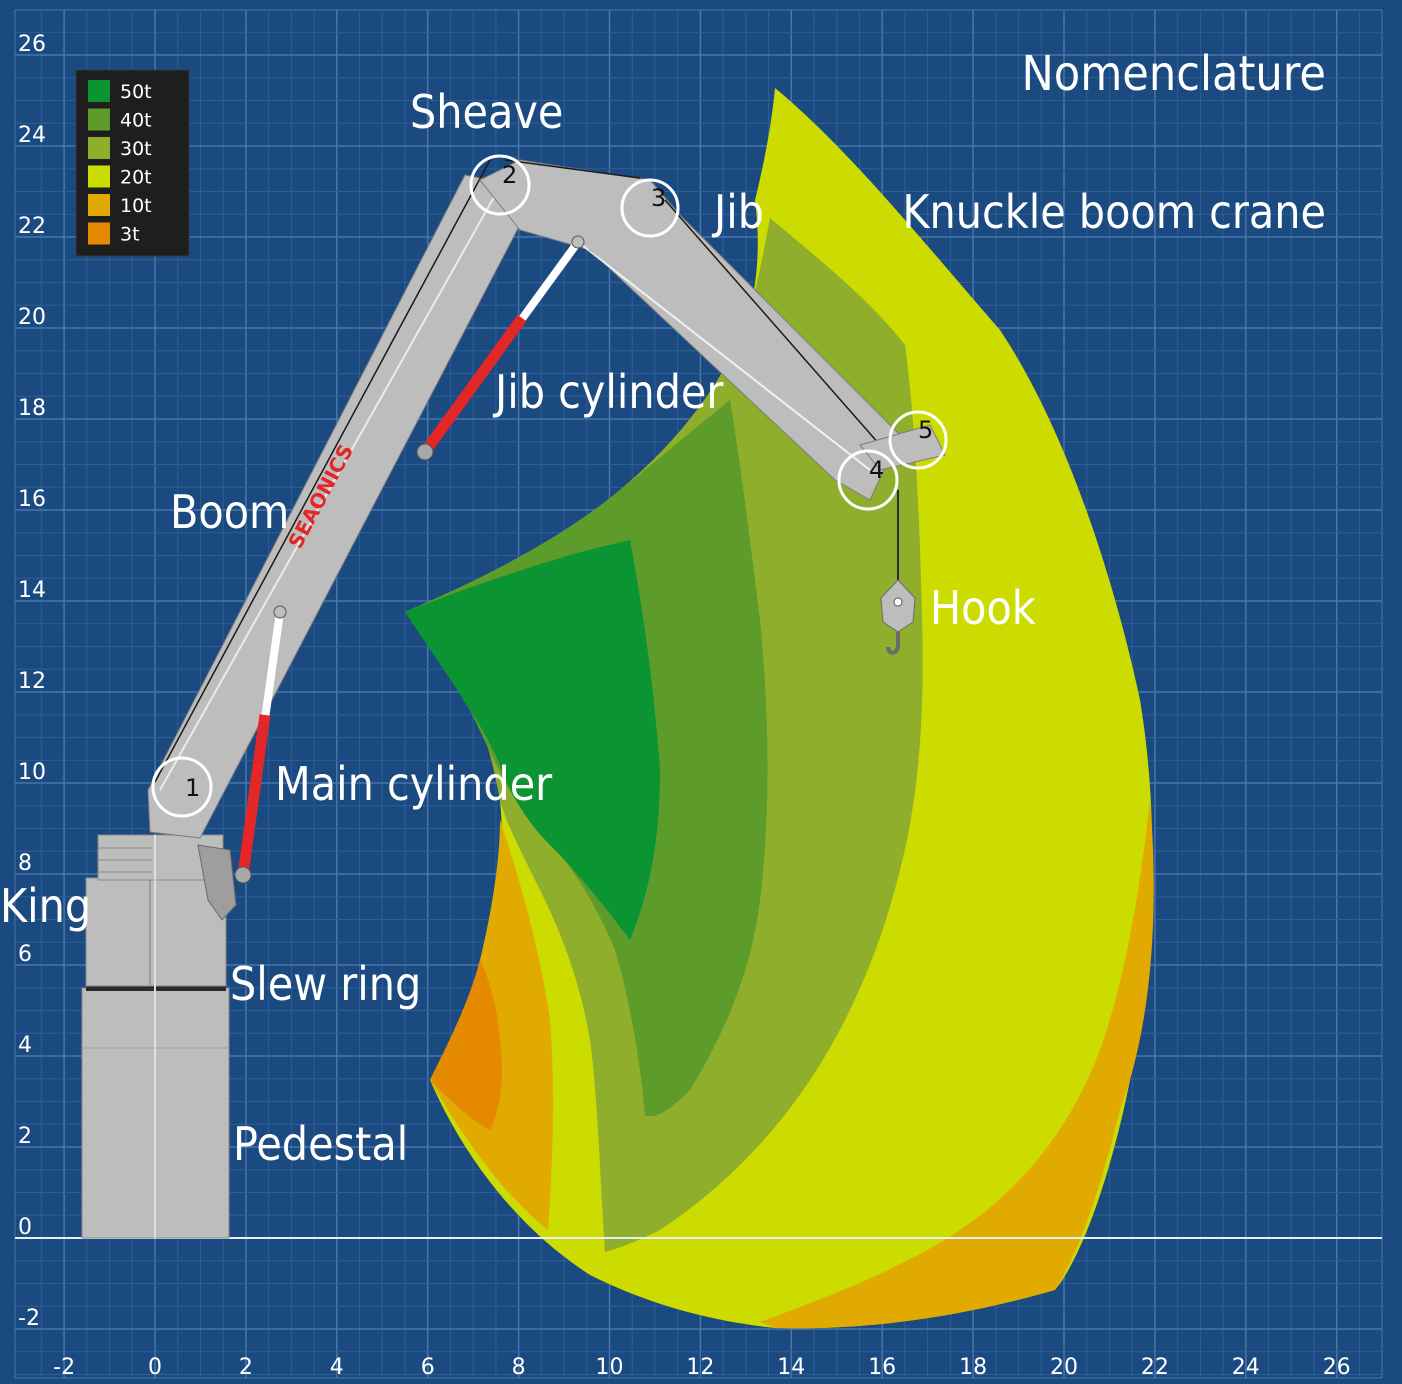 This screenshot has height=1384, width=1402. What do you see at coordinates (925, 430) in the screenshot?
I see `svg-text: 5` at bounding box center [925, 430].